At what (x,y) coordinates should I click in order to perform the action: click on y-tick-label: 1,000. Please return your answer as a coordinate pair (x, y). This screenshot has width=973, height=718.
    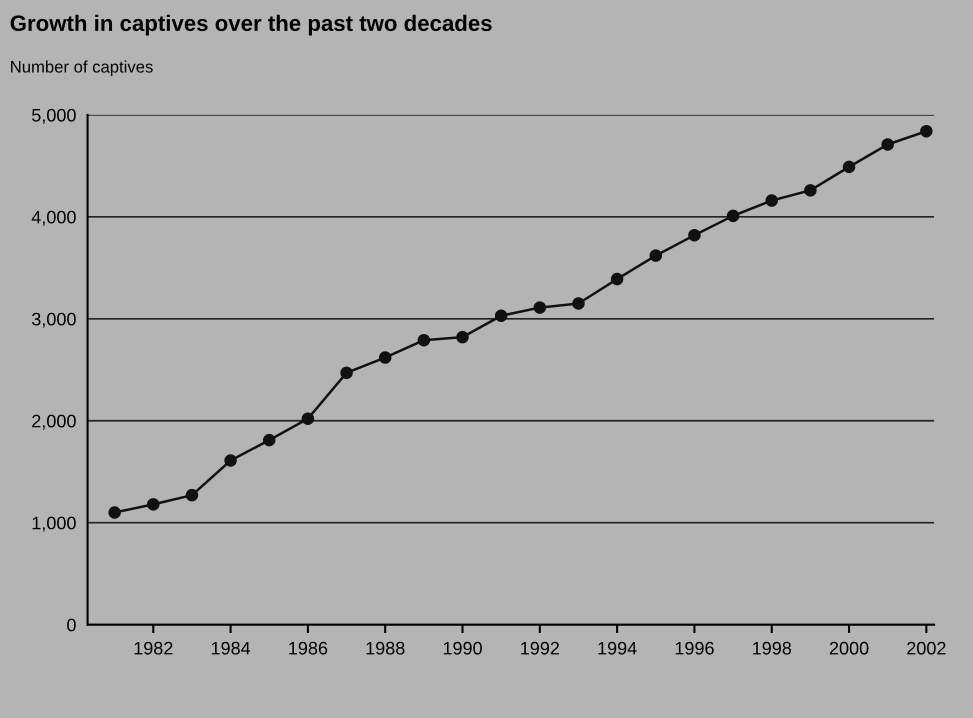
    Looking at the image, I should click on (54, 524).